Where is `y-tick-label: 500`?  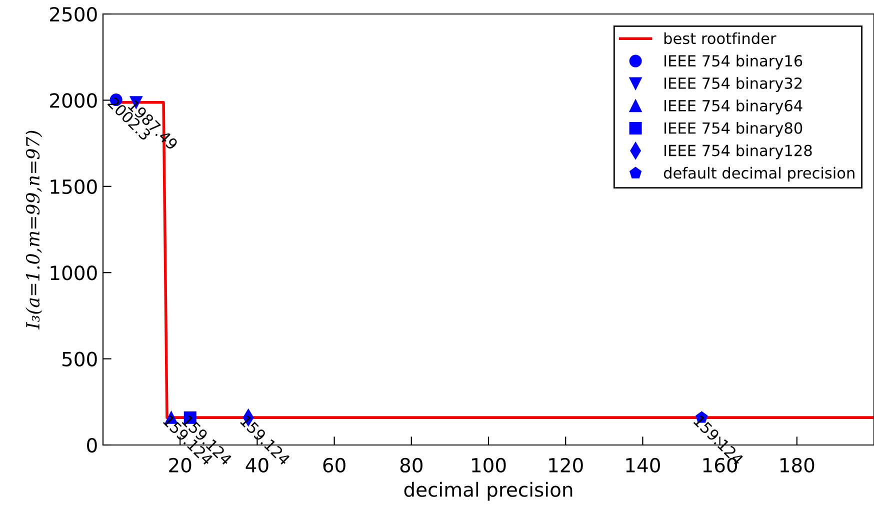
y-tick-label: 500 is located at coordinates (79, 359).